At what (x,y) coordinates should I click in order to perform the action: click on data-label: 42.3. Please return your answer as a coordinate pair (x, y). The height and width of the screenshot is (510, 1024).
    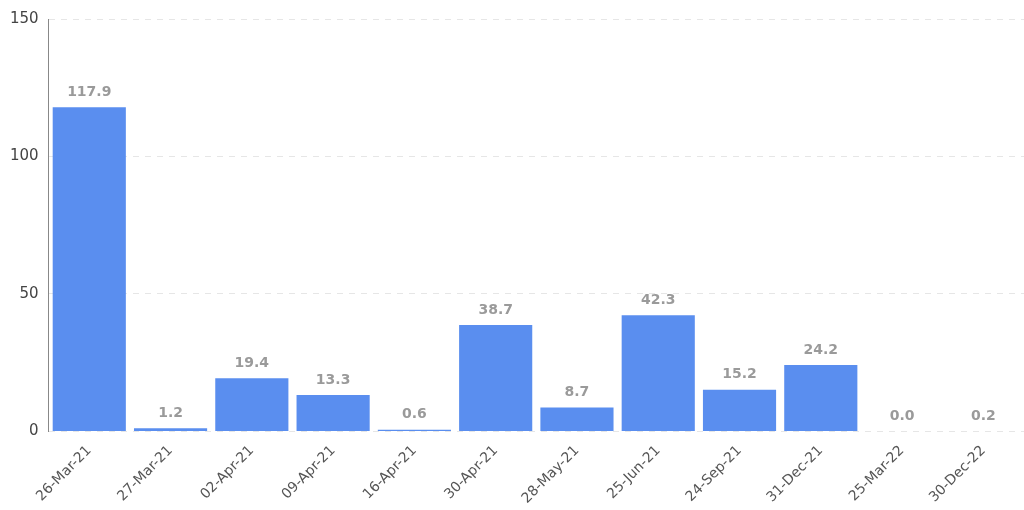
    Looking at the image, I should click on (658, 298).